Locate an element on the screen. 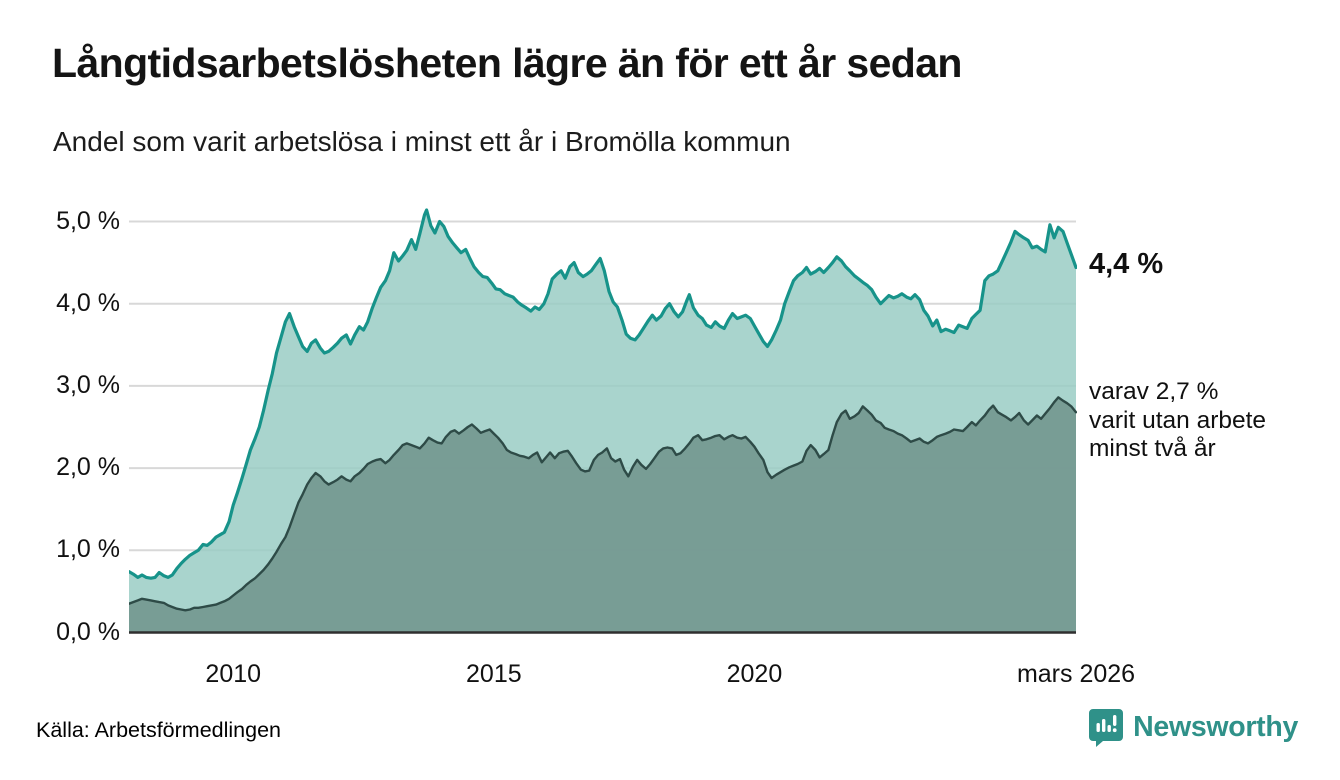  newsworthy-bubble-chart-icon is located at coordinates (1106, 727).